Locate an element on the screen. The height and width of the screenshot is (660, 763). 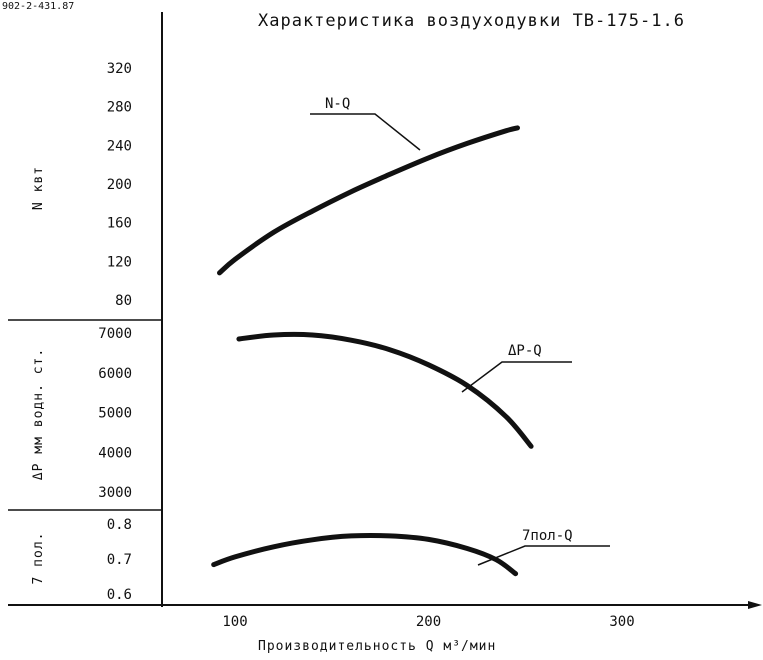
y-tick-label: 280 is located at coordinates (119, 108).